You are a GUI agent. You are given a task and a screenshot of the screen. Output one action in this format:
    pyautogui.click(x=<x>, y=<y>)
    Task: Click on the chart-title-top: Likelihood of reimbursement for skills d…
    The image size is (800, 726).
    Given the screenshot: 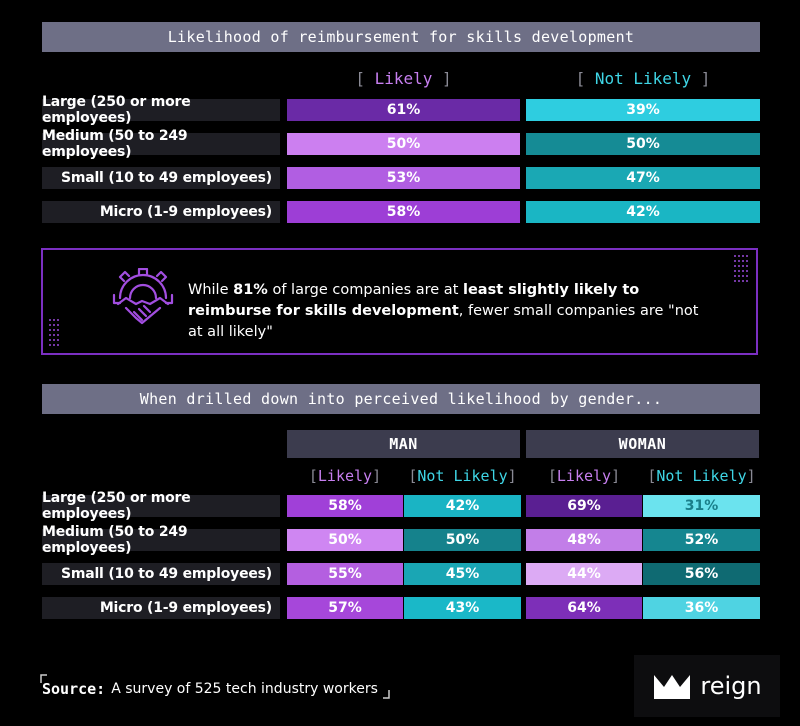 What is the action you would take?
    pyautogui.click(x=401, y=37)
    